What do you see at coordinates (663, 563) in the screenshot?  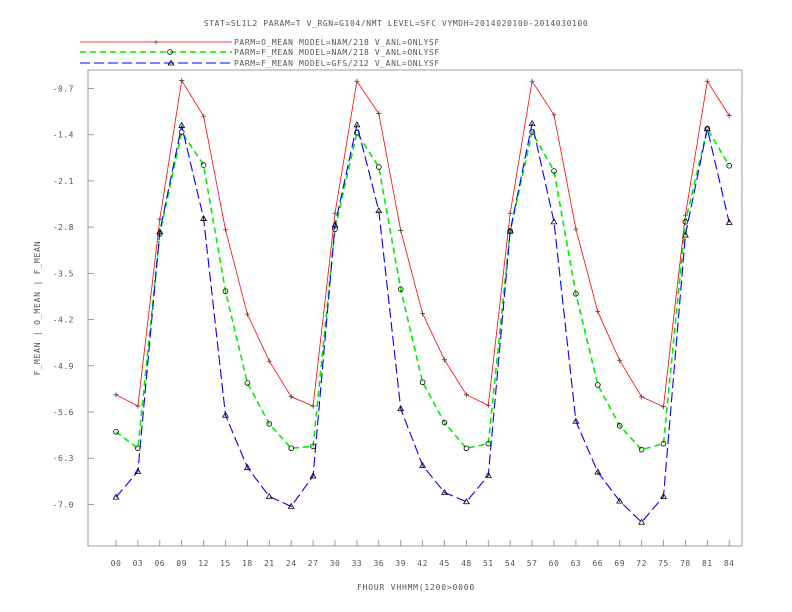 I see `x-tick-label: 75` at bounding box center [663, 563].